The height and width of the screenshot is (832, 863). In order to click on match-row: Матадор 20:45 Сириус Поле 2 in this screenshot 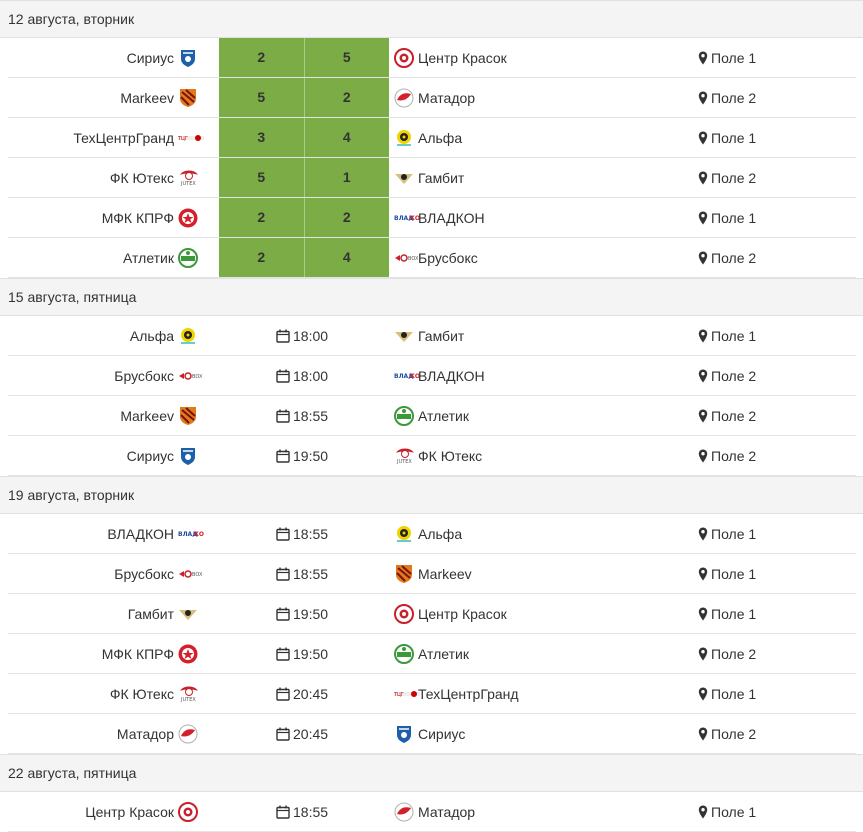, I will do `click(432, 734)`.